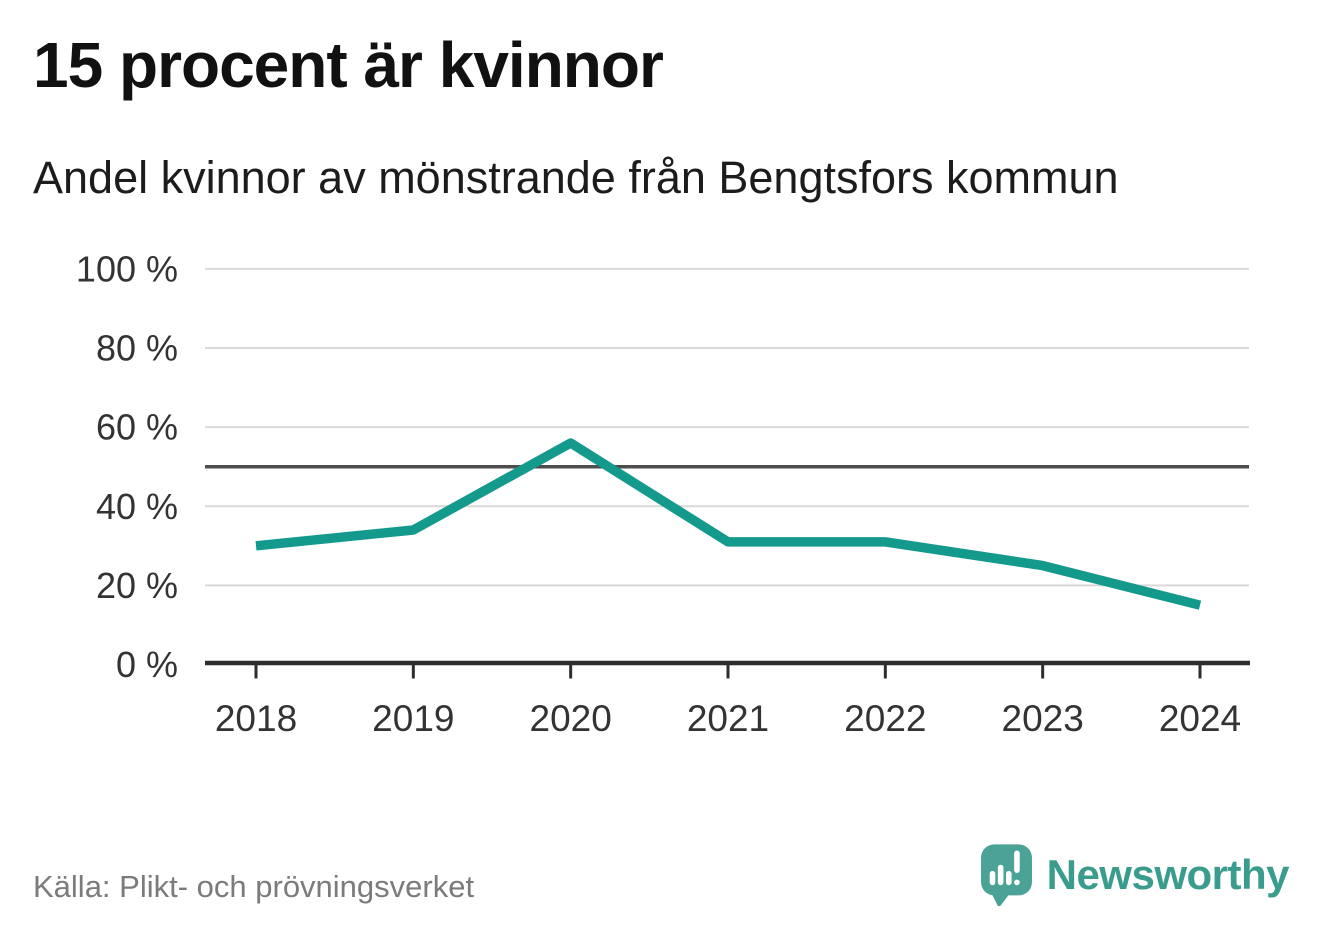  I want to click on newsworthy-logo-text: Newsworthy, so click(1168, 874).